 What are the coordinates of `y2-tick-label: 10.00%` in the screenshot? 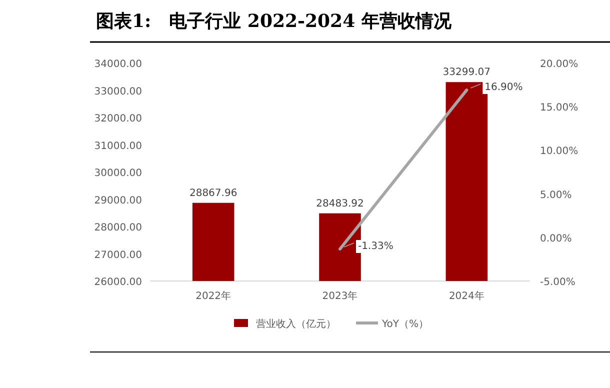 It's located at (559, 152).